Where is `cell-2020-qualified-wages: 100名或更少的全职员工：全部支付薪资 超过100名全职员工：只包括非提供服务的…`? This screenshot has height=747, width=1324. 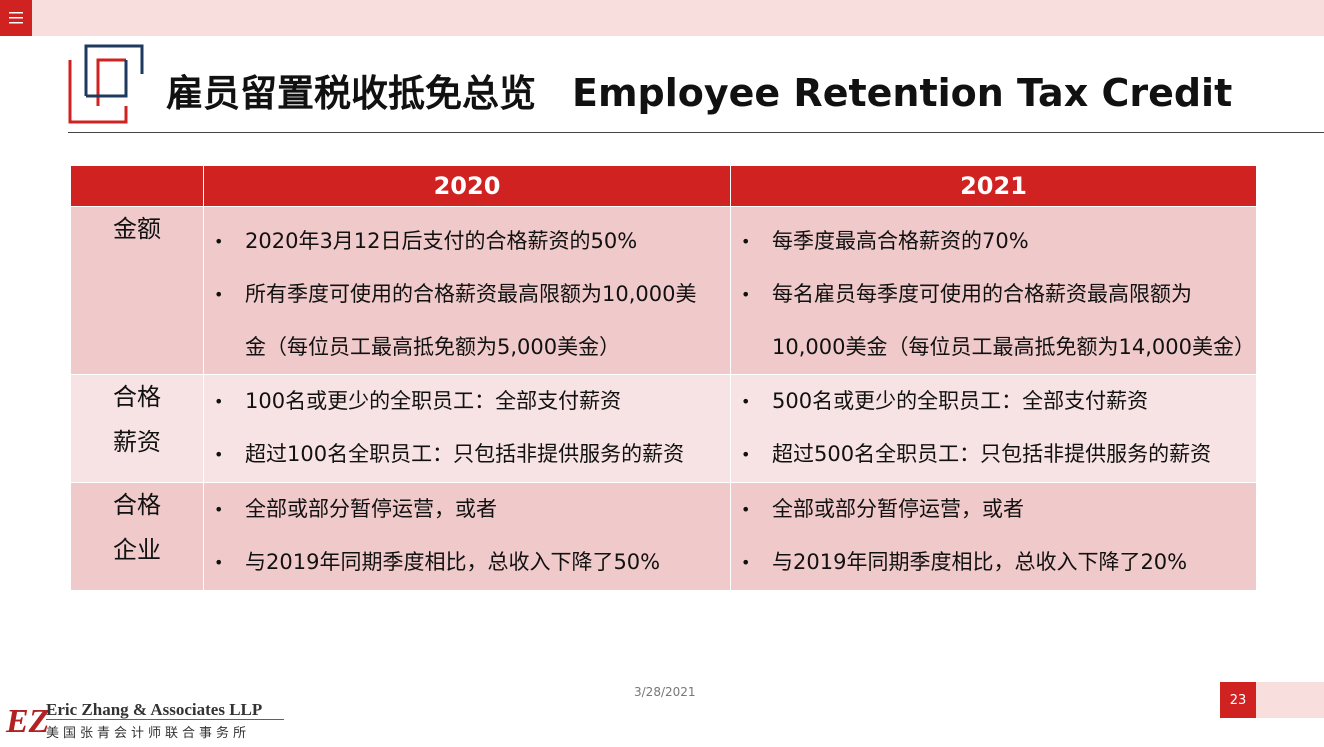 cell-2020-qualified-wages: 100名或更少的全职员工：全部支付薪资 超过100名全职员工：只包括非提供服务的… is located at coordinates (467, 428).